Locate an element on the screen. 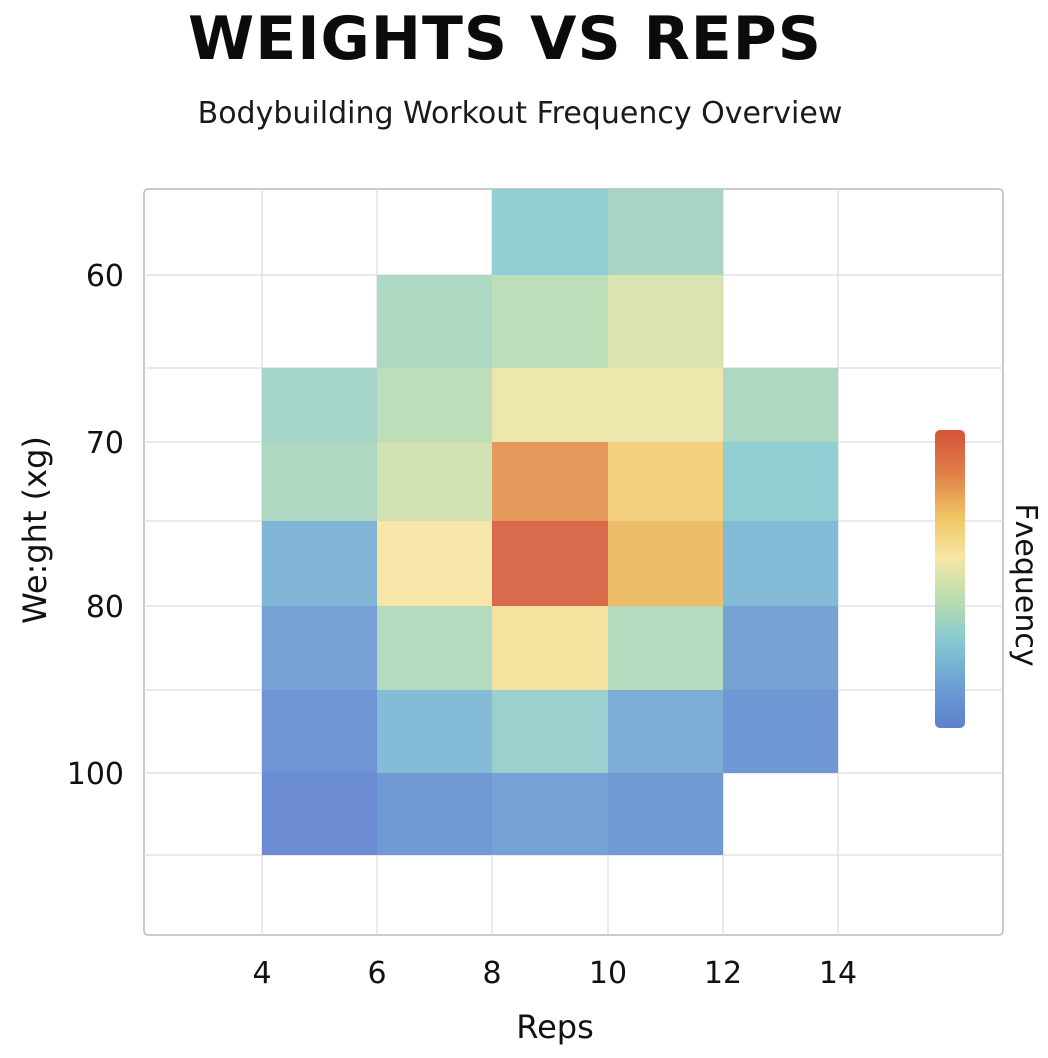  x-tick-label: 4 is located at coordinates (261, 973).